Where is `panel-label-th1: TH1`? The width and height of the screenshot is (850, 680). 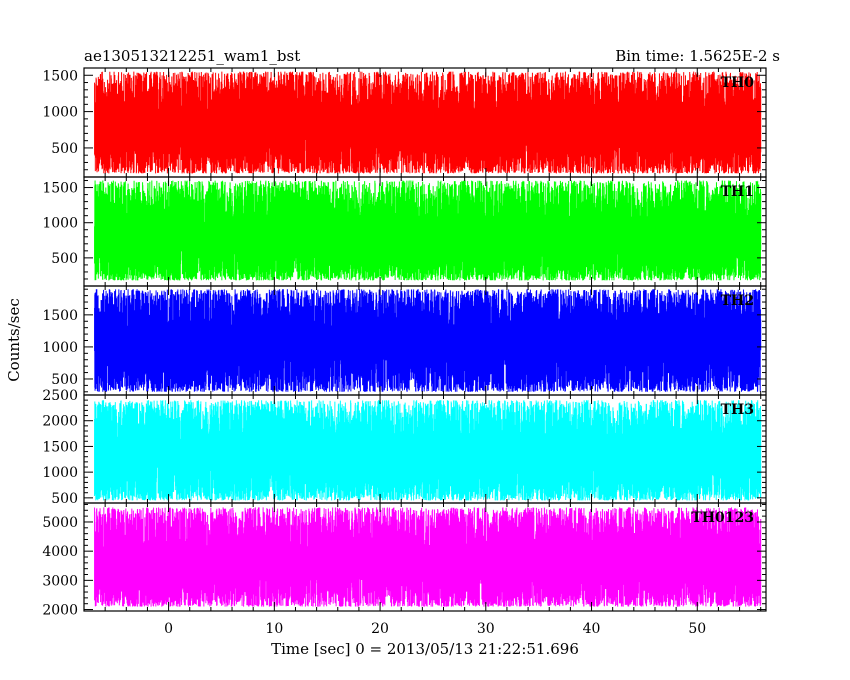 panel-label-th1: TH1 is located at coordinates (737, 192).